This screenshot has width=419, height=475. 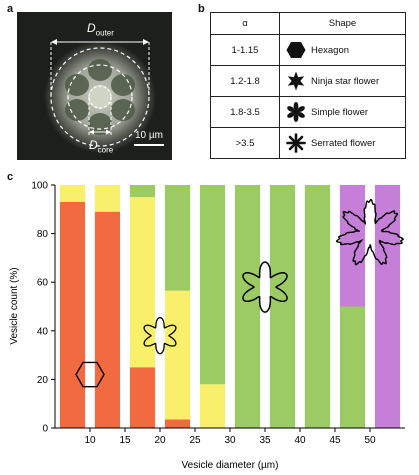 I want to click on core-diameter-label: Dcore, so click(x=101, y=146).